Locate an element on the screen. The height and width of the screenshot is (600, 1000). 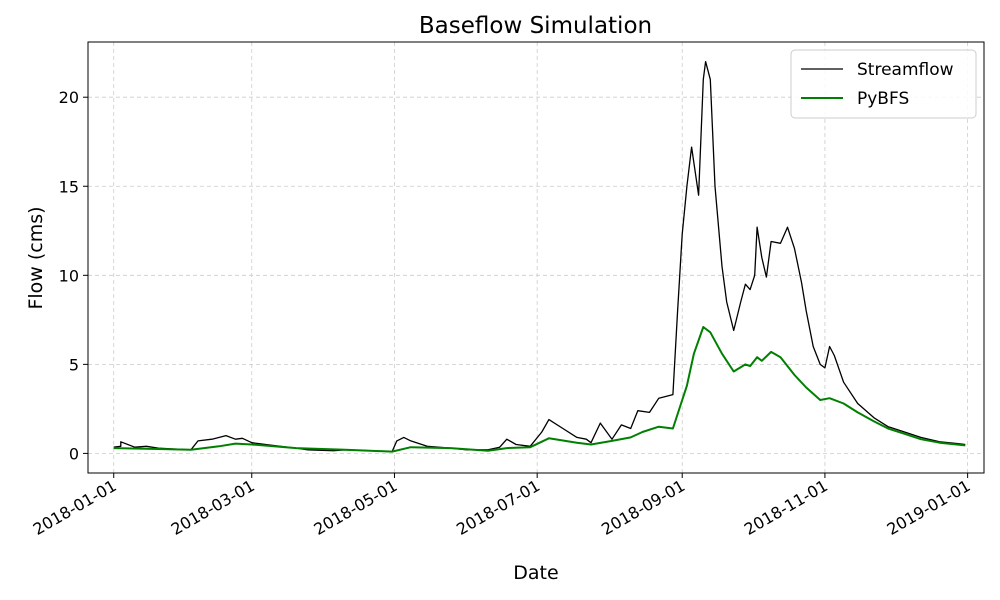
y-tick-label: 15 is located at coordinates (69, 186).